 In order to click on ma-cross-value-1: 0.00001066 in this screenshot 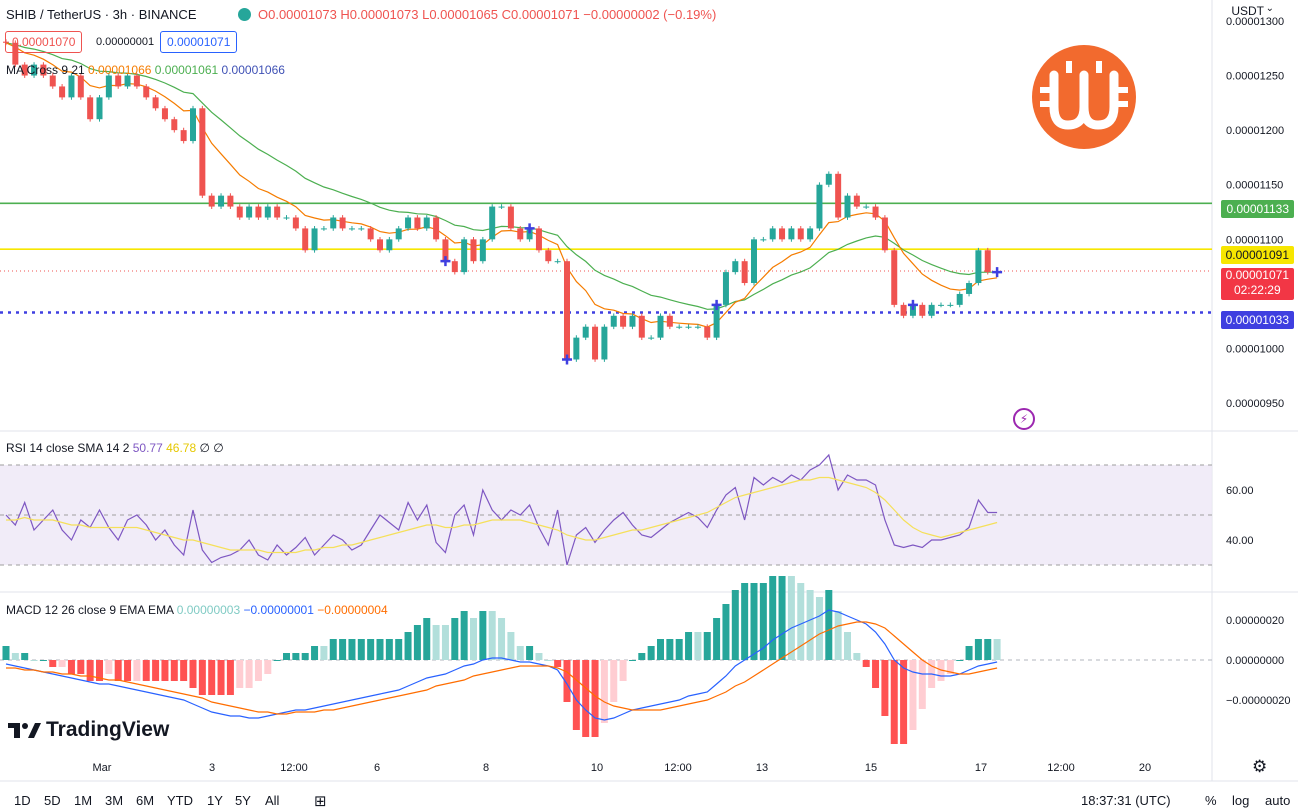, I will do `click(120, 70)`.